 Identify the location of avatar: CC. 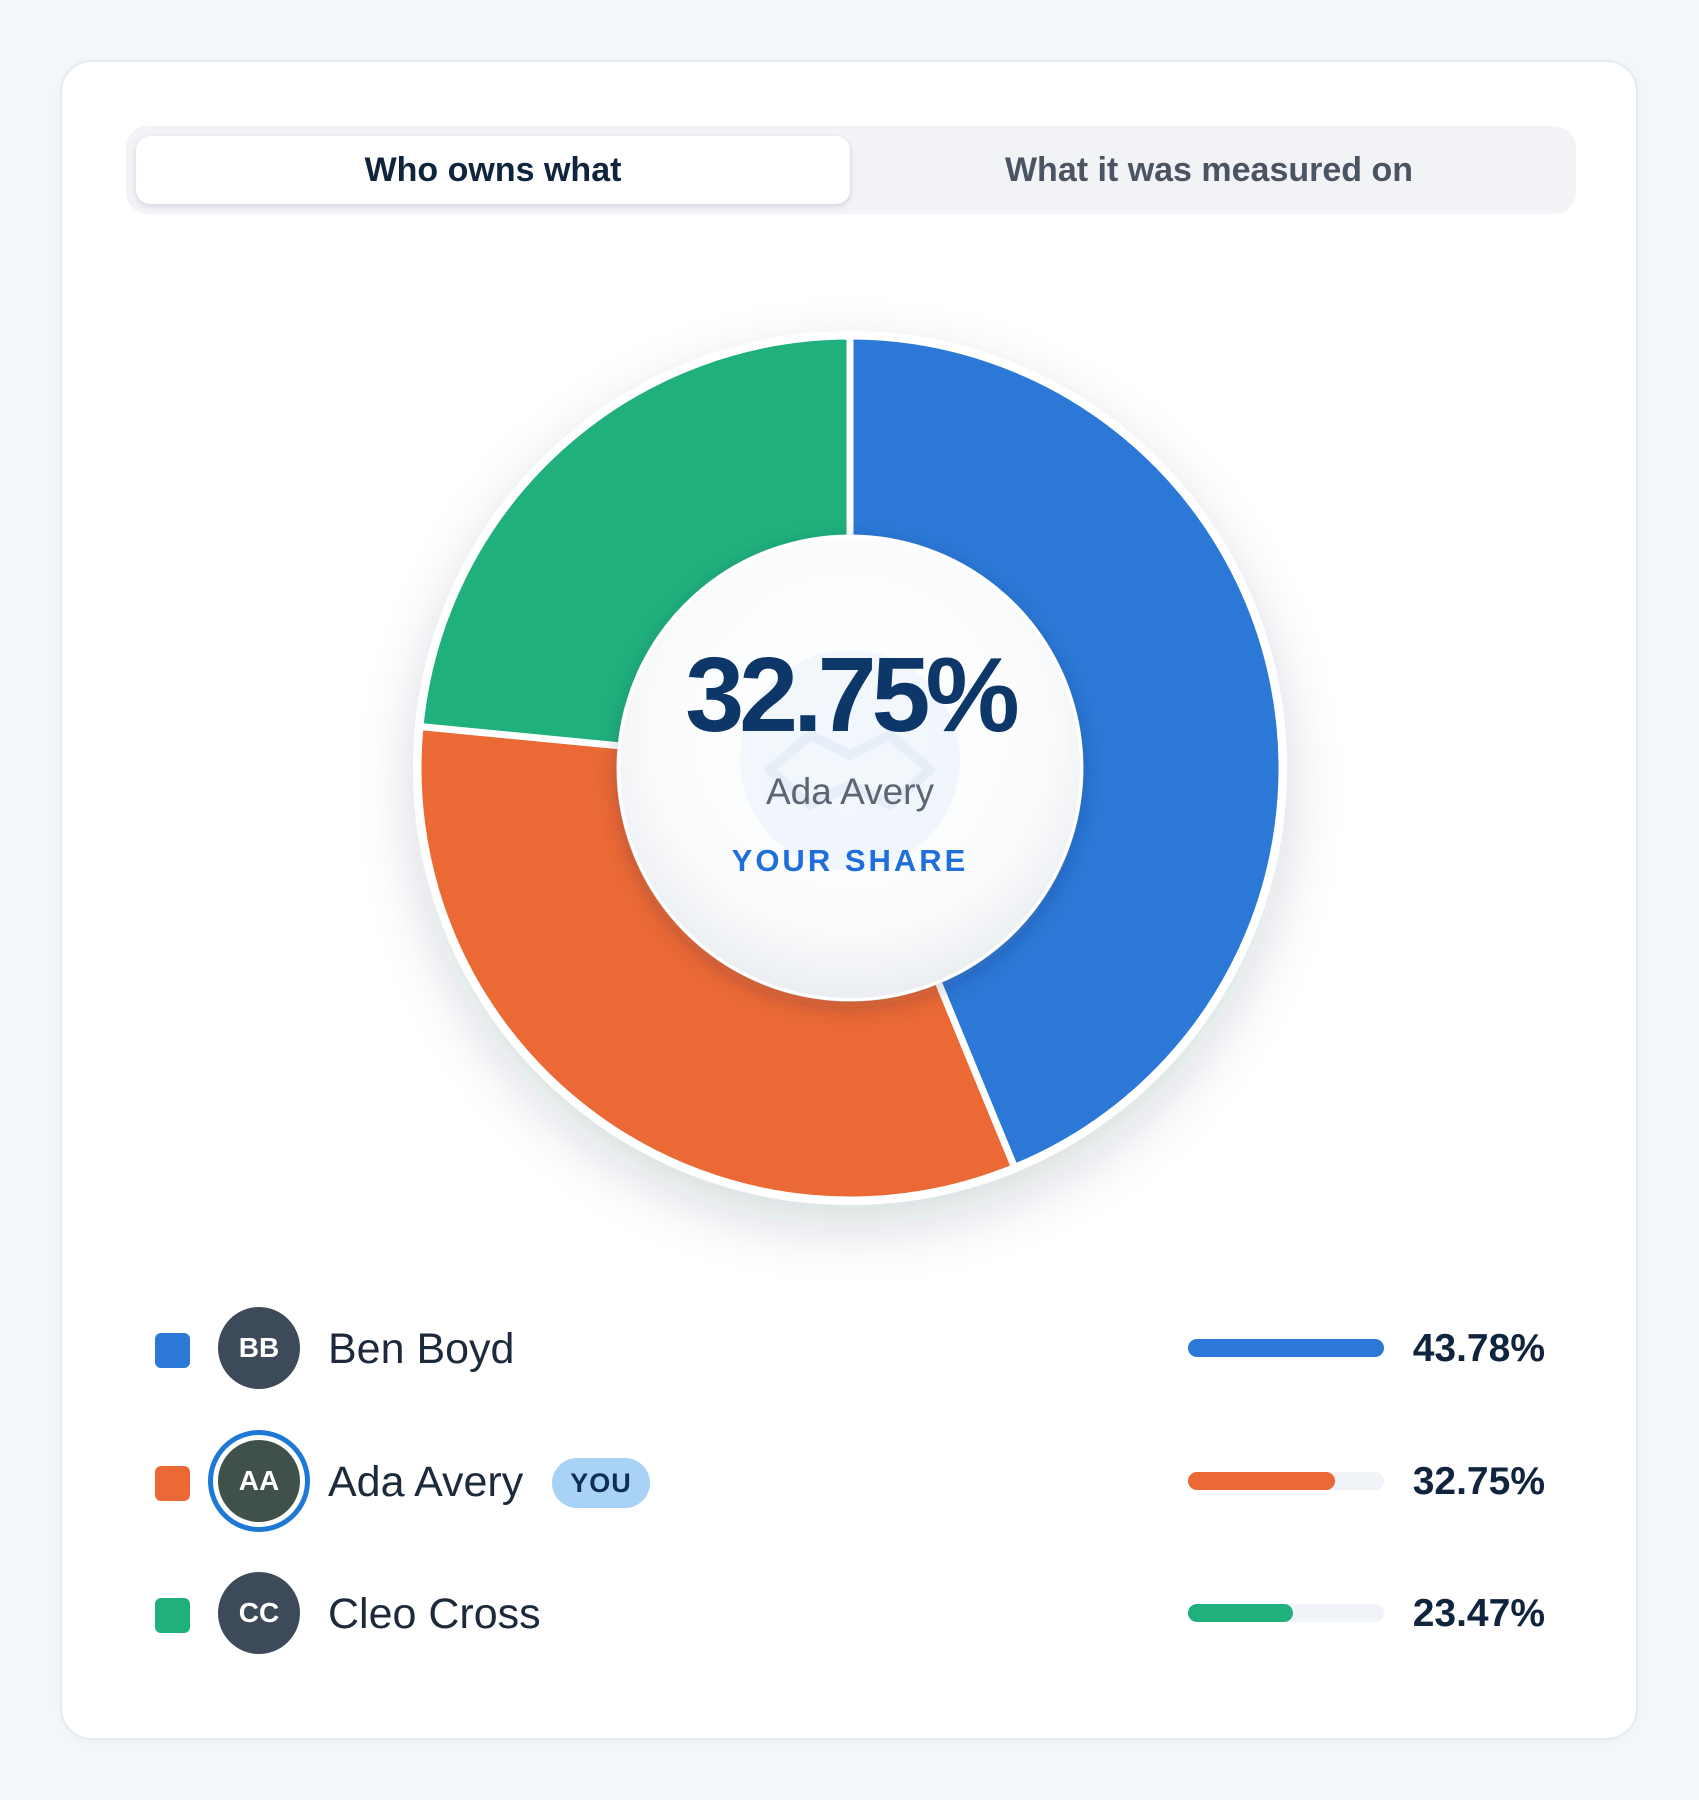
(259, 1613).